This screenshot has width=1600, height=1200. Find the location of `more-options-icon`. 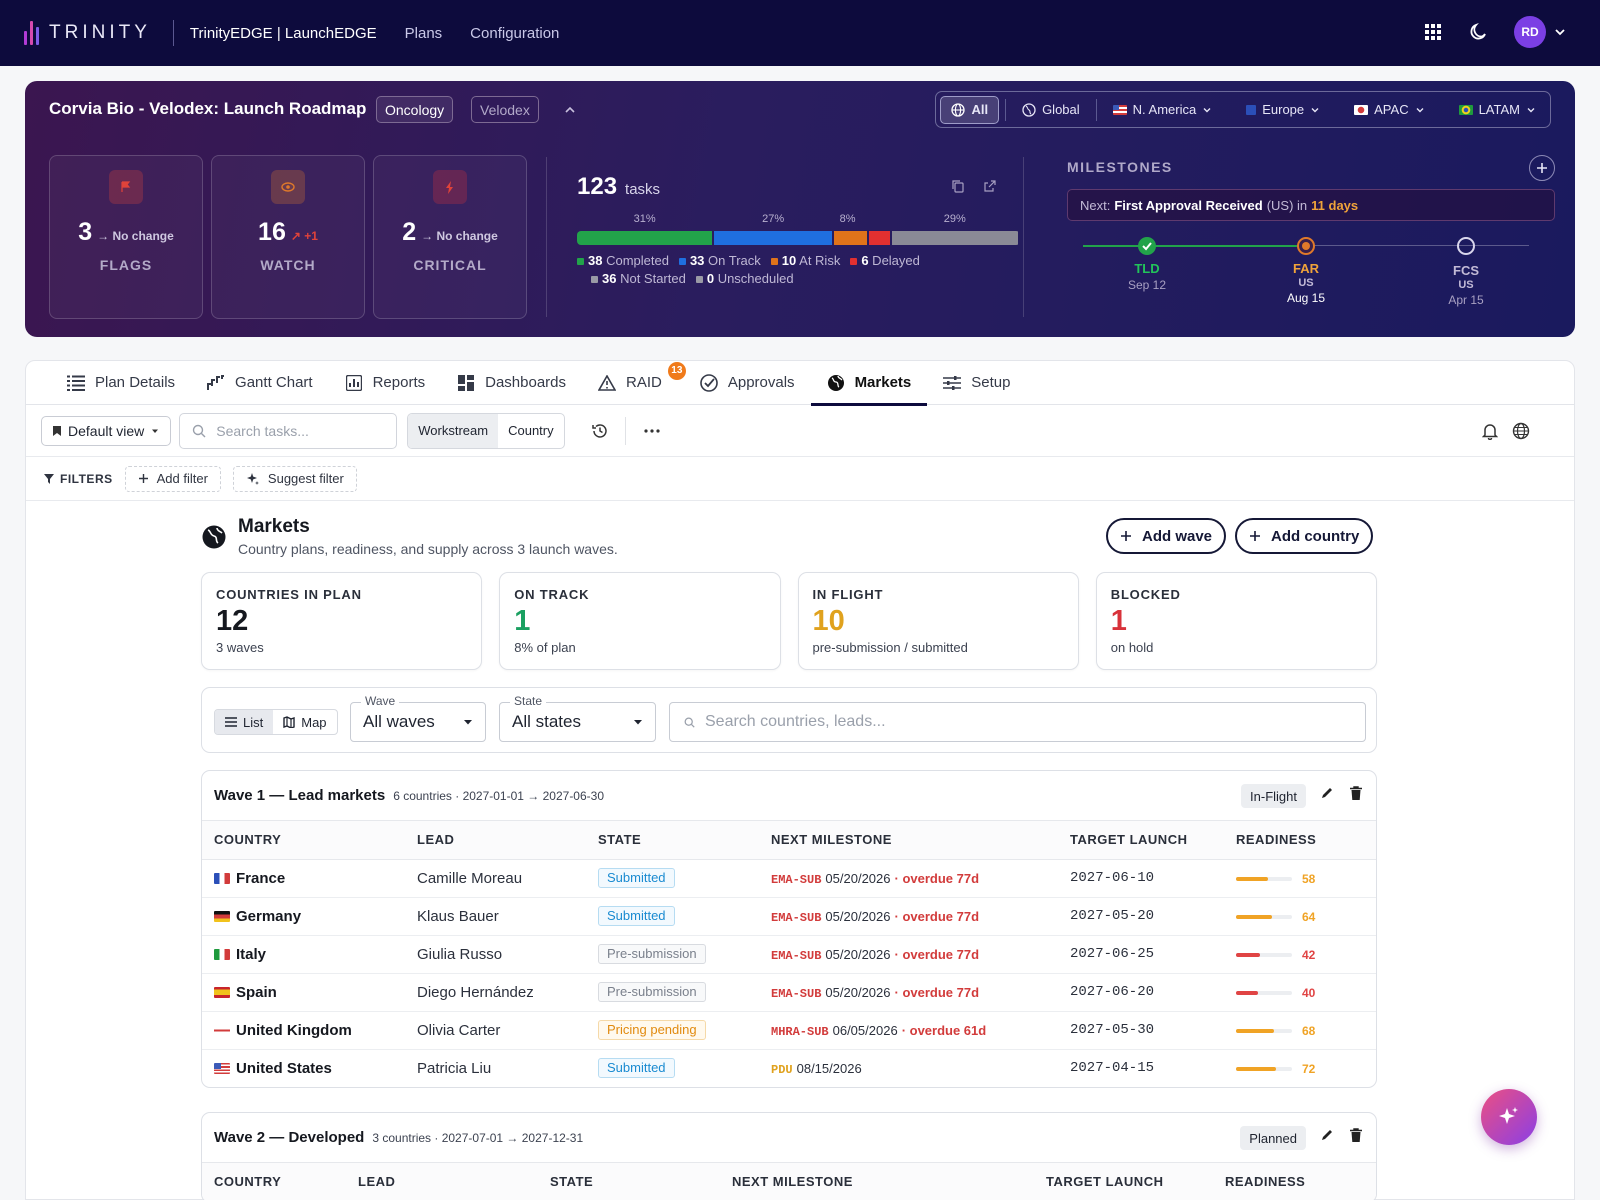

more-options-icon is located at coordinates (652, 430).